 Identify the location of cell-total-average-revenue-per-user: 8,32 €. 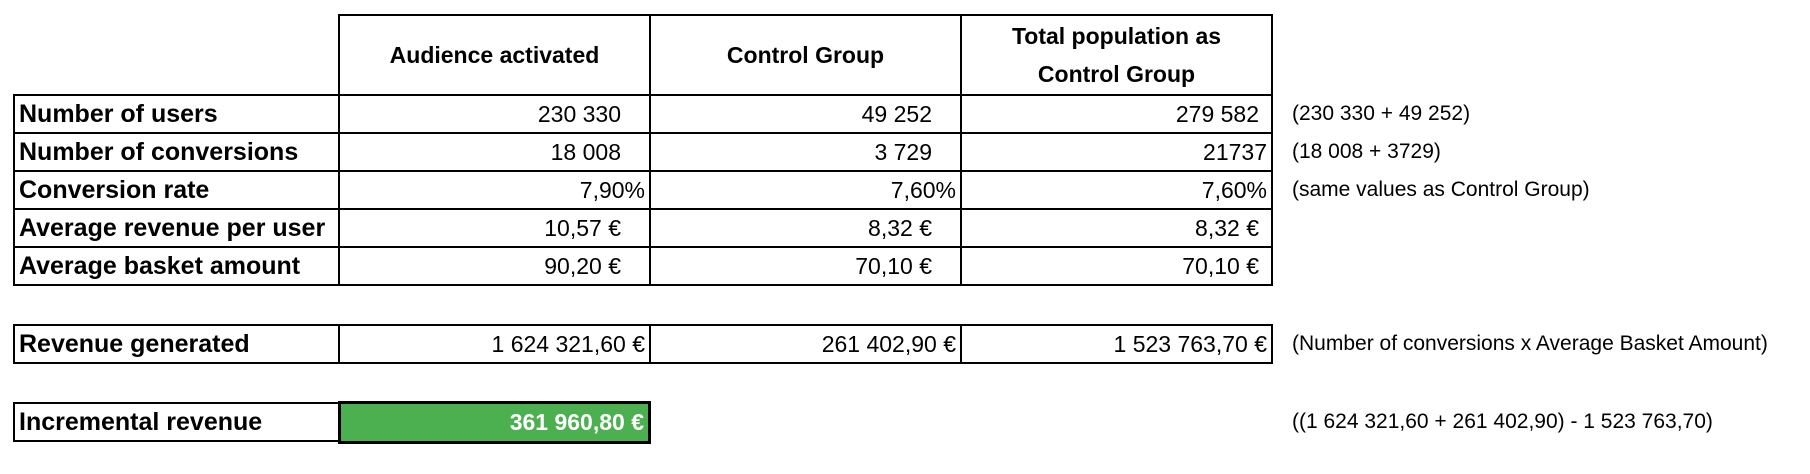
(1116, 228).